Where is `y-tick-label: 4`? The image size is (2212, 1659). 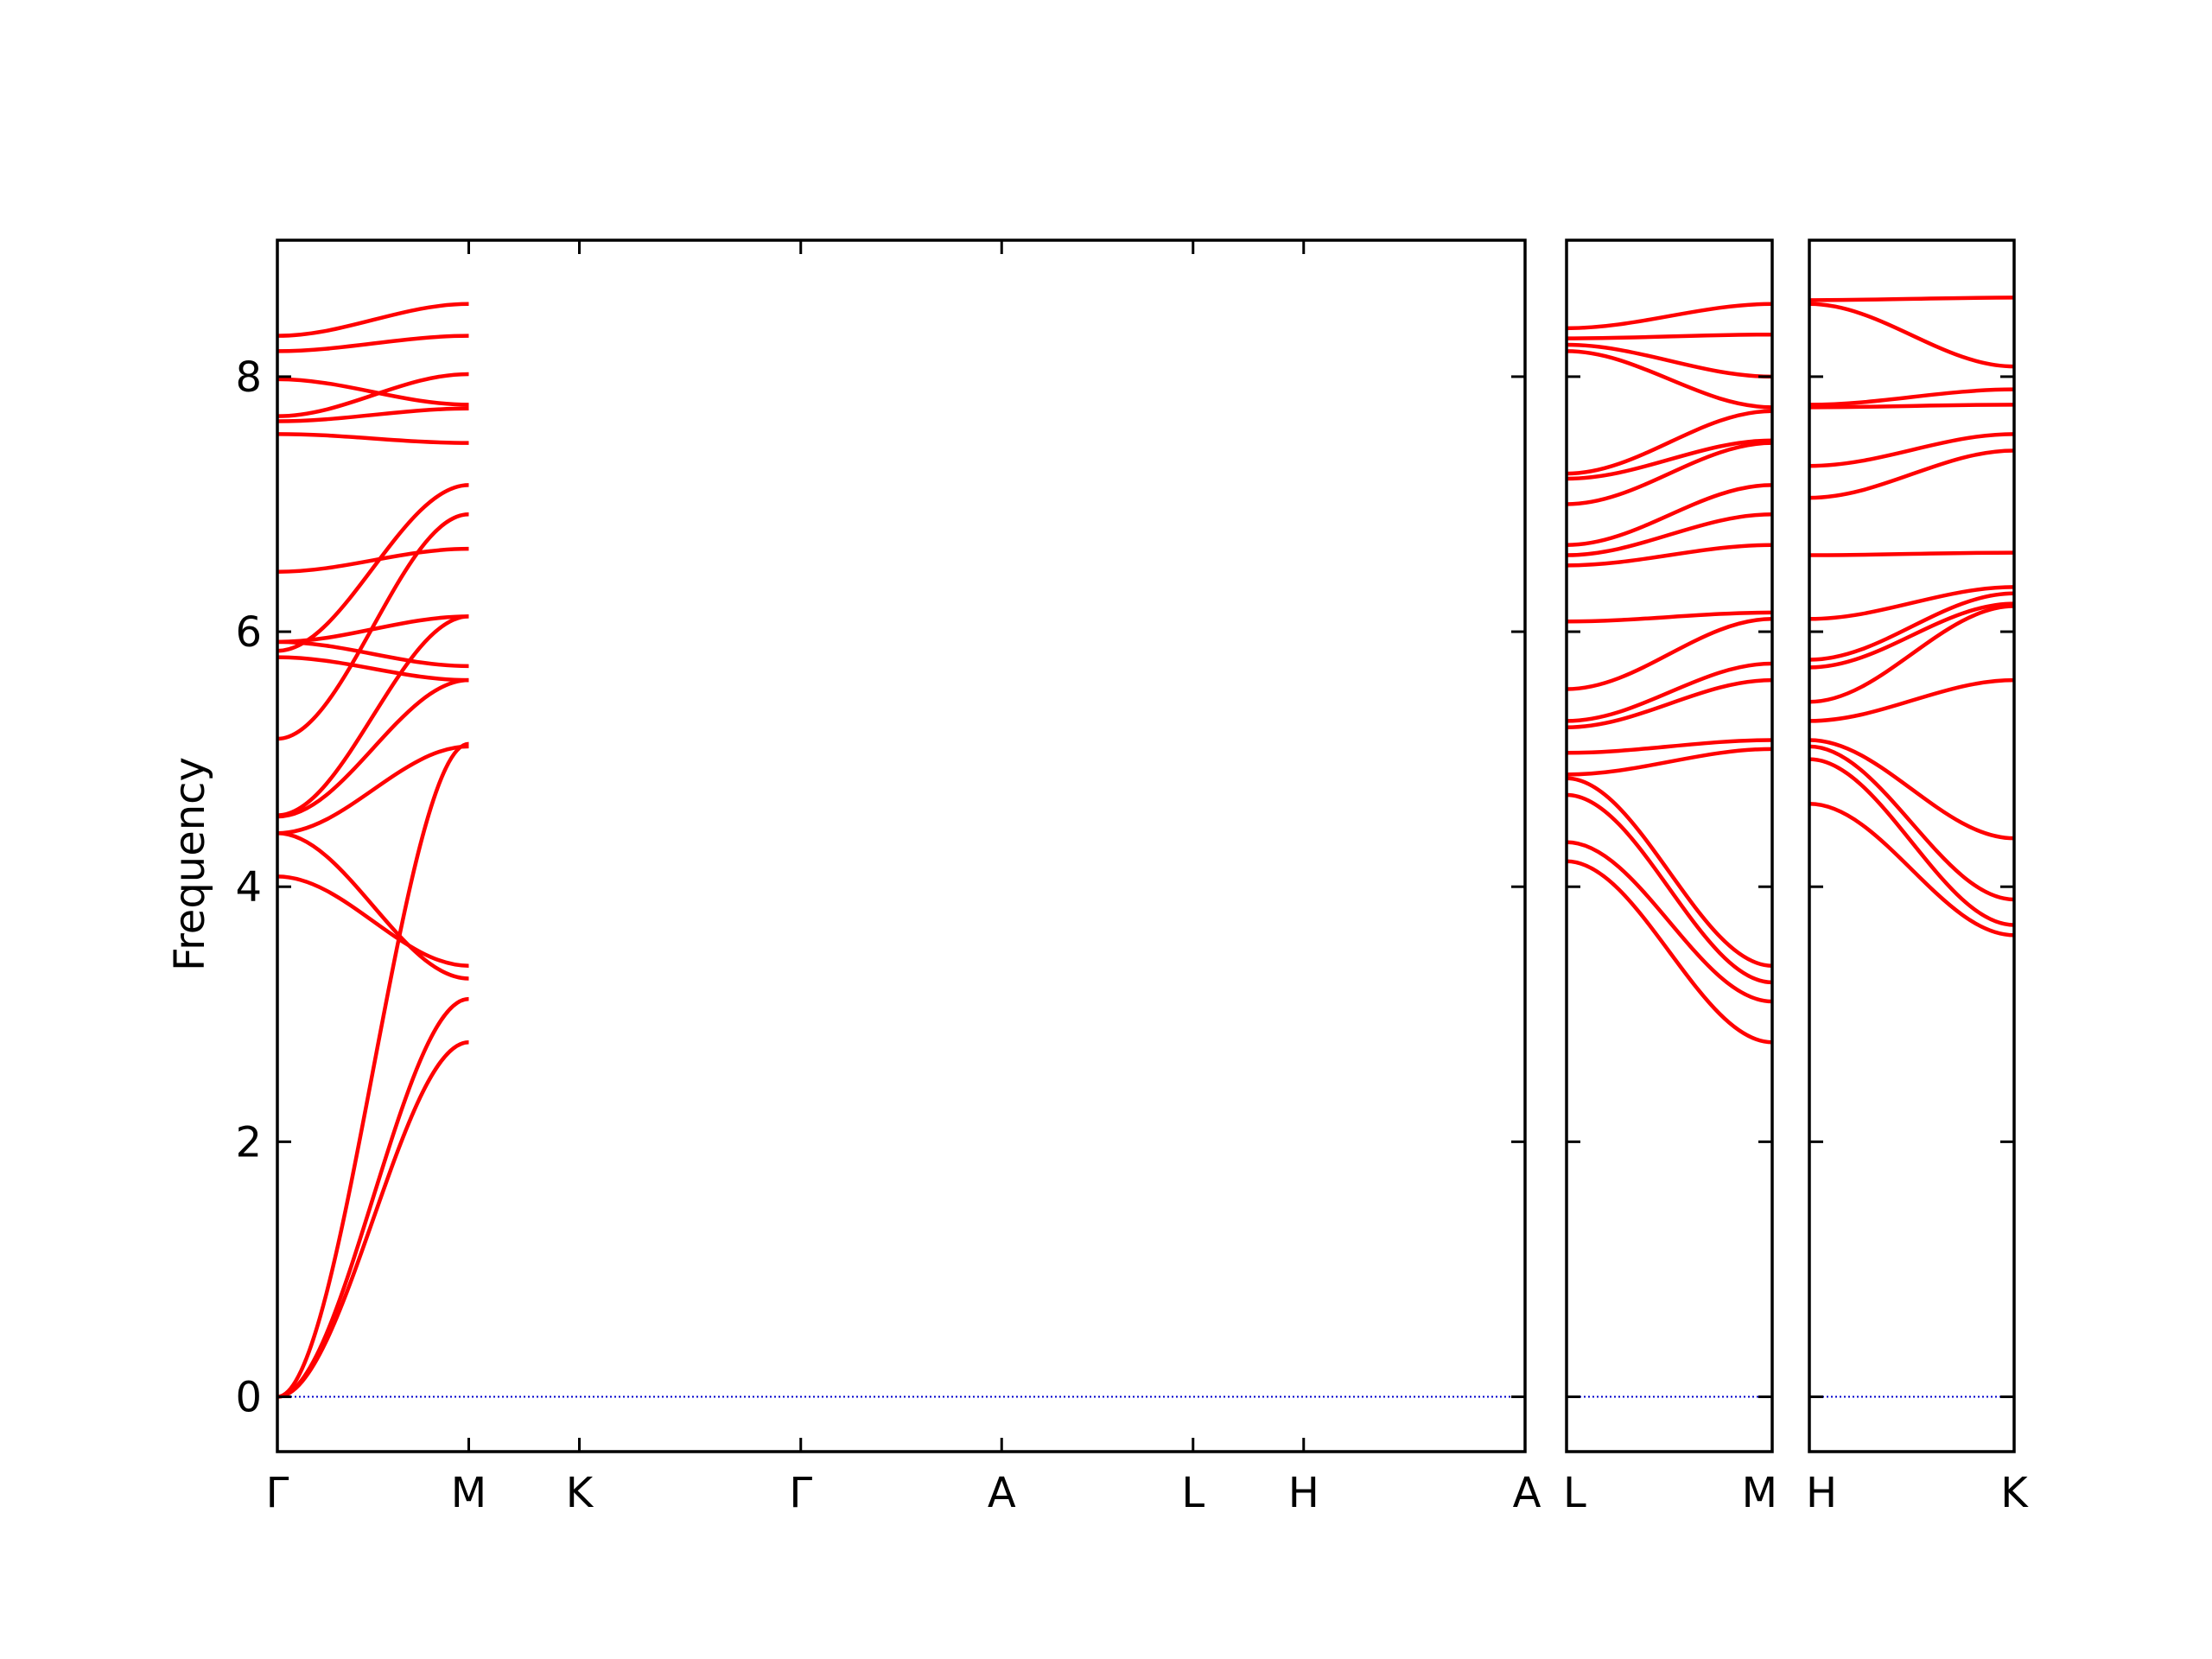 y-tick-label: 4 is located at coordinates (248, 887).